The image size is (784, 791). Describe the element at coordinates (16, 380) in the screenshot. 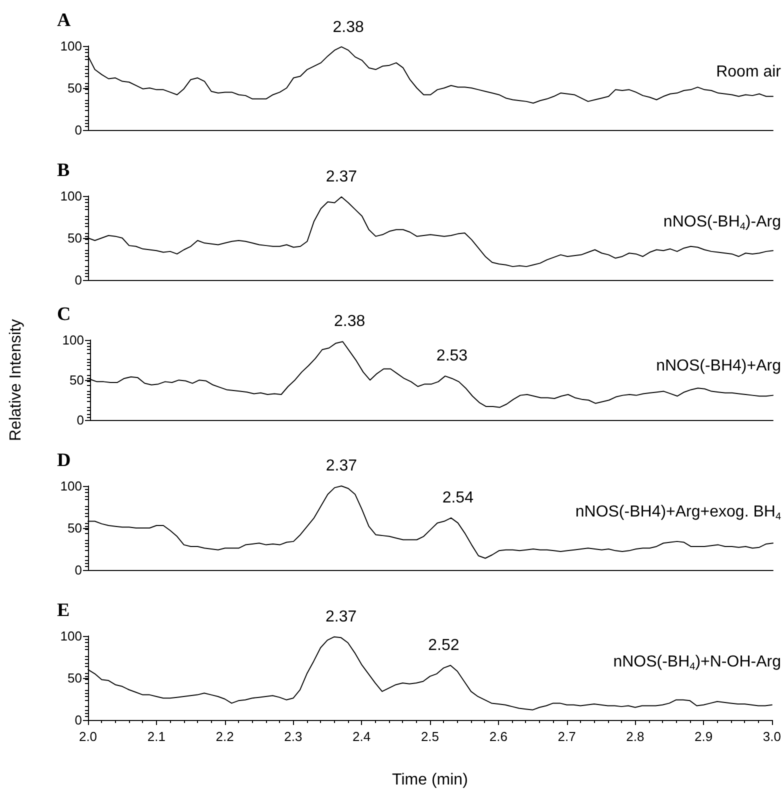

I see `y-axis-title: Relative Intensity` at that location.